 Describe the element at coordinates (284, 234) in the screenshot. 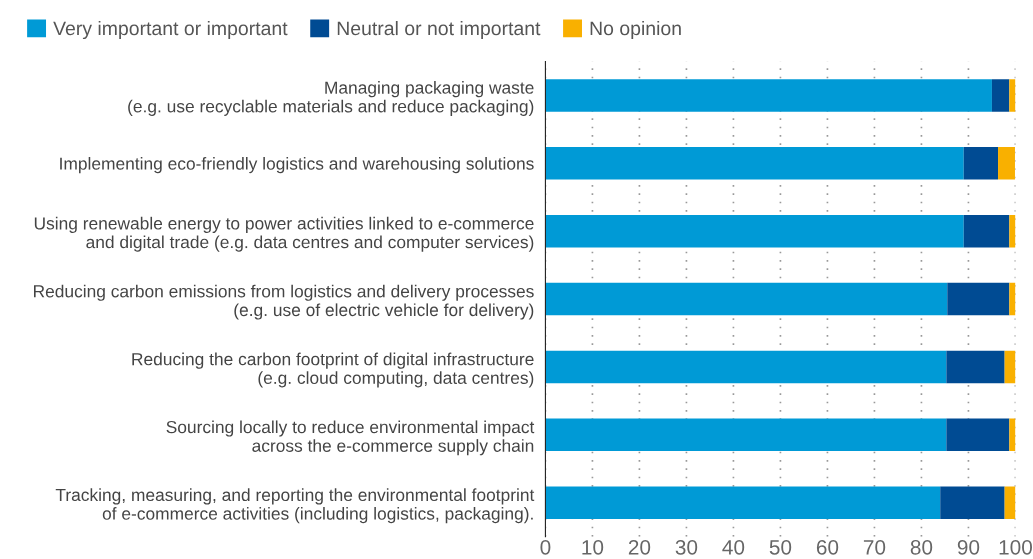

I see `y-tick-label: Using renewable energy to power activities linked to e-commerce and digital trade (e.g. data centres and computer services)` at that location.